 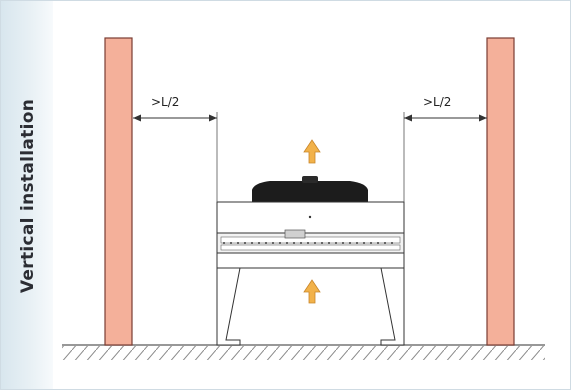 I want to click on fan-cover, so click(x=310, y=191).